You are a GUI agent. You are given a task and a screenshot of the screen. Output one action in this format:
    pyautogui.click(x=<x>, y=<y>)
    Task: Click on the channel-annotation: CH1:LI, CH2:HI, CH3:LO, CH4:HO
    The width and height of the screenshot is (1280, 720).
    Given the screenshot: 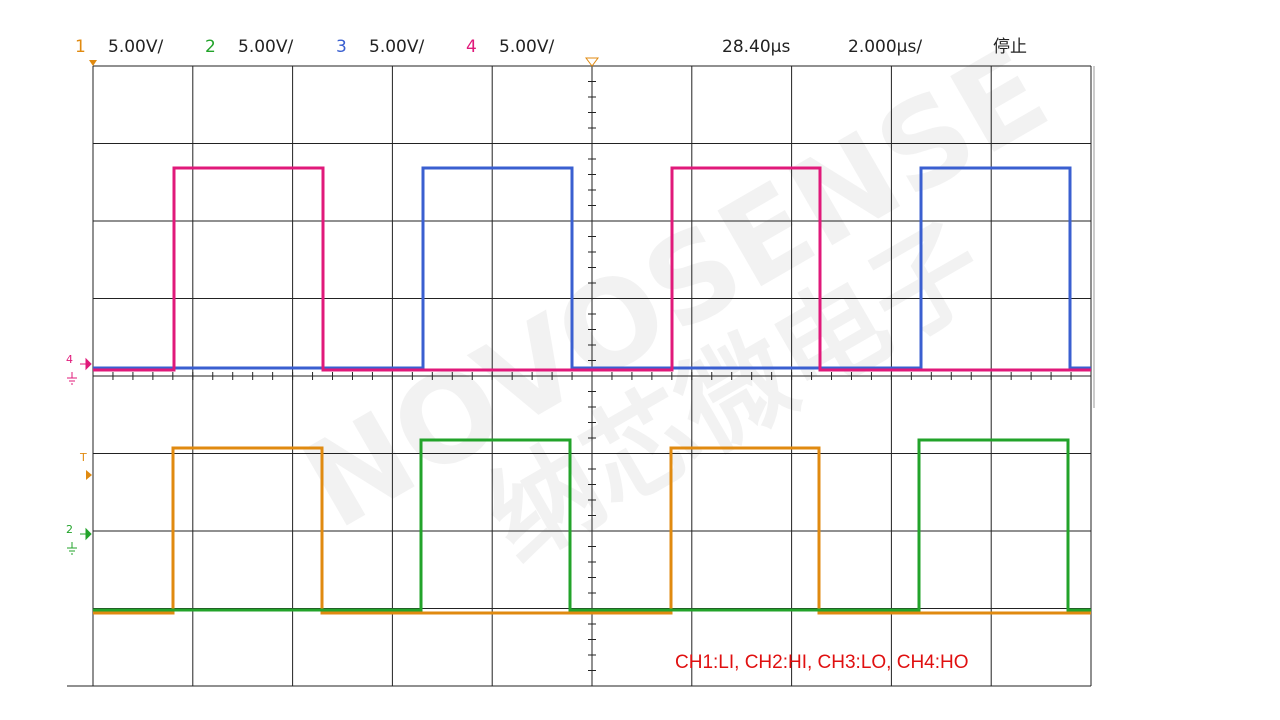 What is the action you would take?
    pyautogui.click(x=822, y=662)
    